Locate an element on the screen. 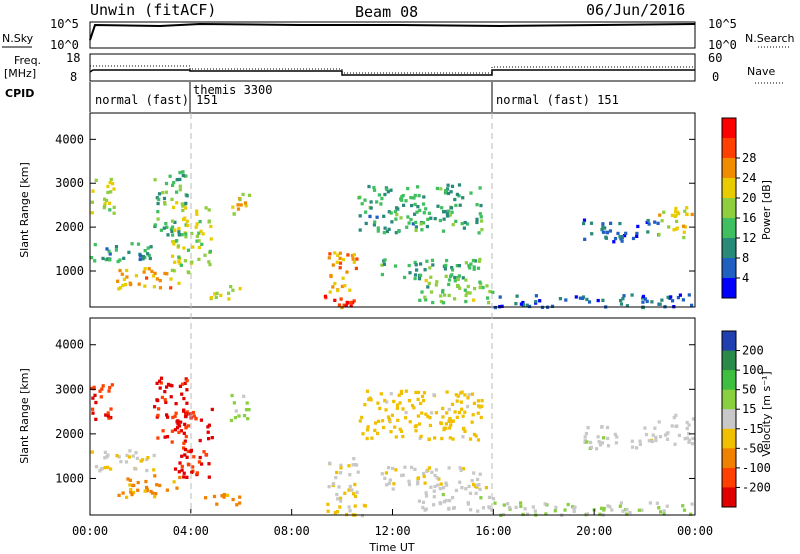  freq-panel is located at coordinates (392, 67).